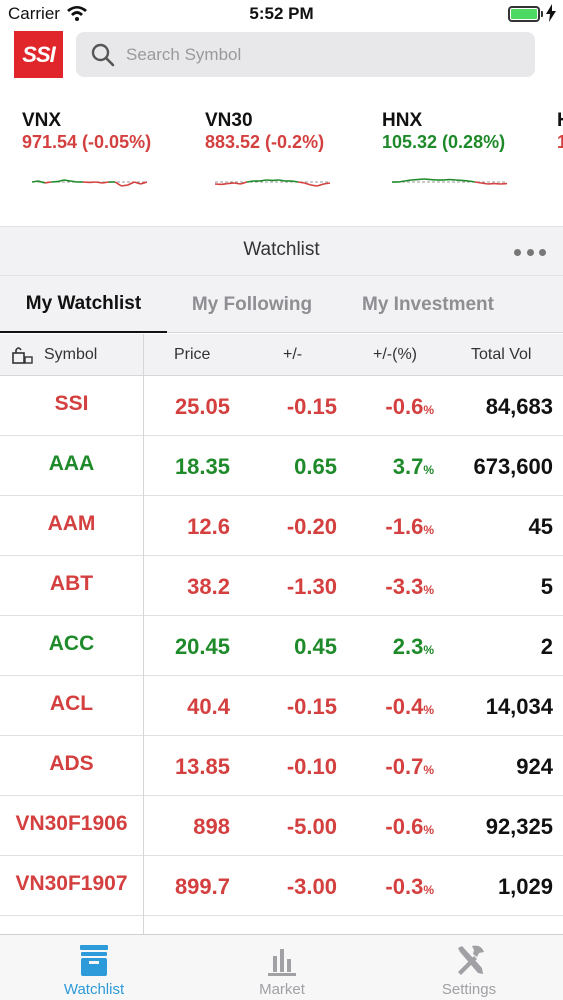  Describe the element at coordinates (281, 826) in the screenshot. I see `table-row: VN30F1906 898 -5.00 92,325 -0.6%` at that location.